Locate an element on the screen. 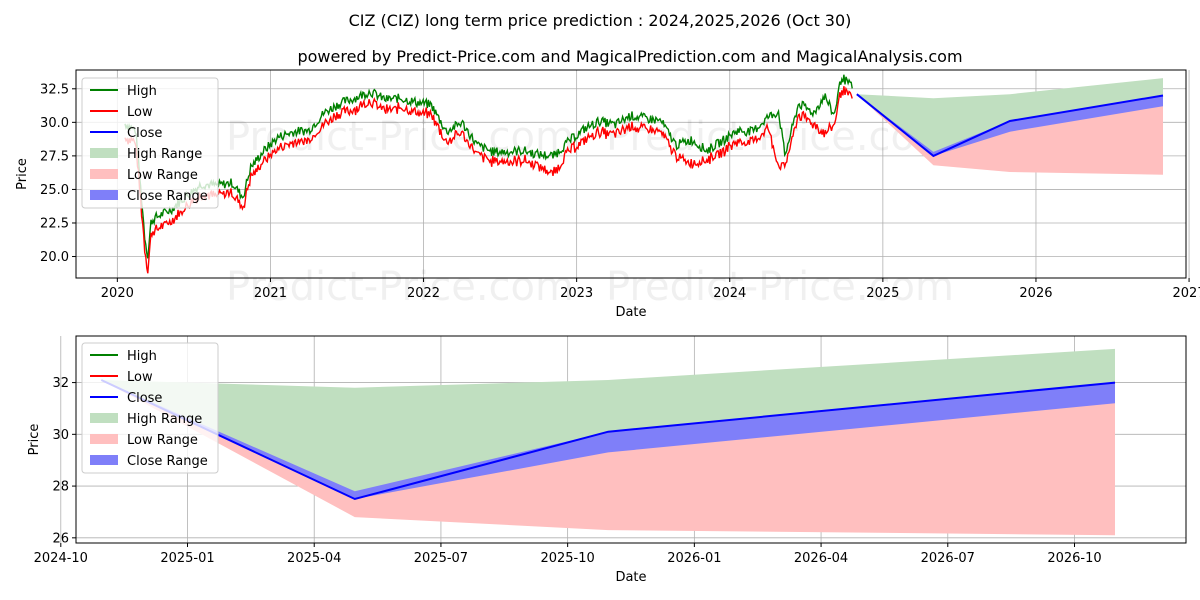  close-range-area is located at coordinates (1009, 125).